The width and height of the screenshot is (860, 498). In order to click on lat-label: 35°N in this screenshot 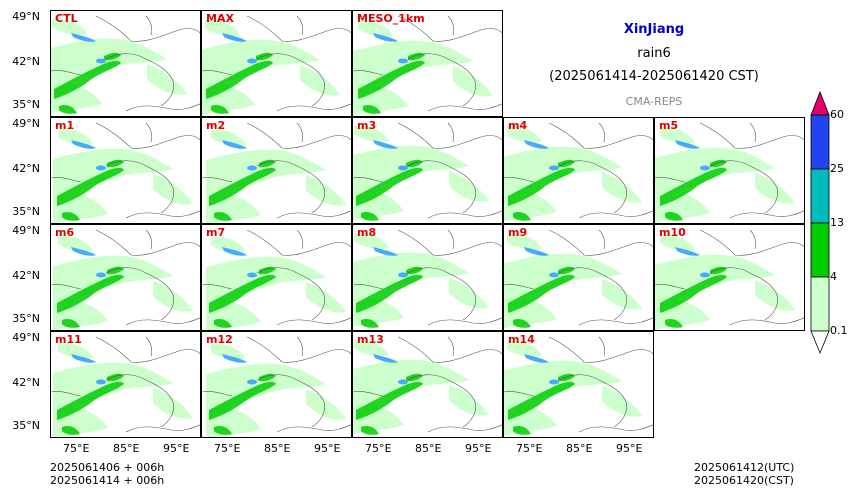, I will do `click(26, 104)`.